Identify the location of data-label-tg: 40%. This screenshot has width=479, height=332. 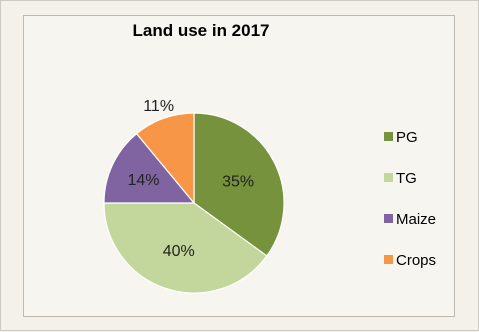
(179, 251).